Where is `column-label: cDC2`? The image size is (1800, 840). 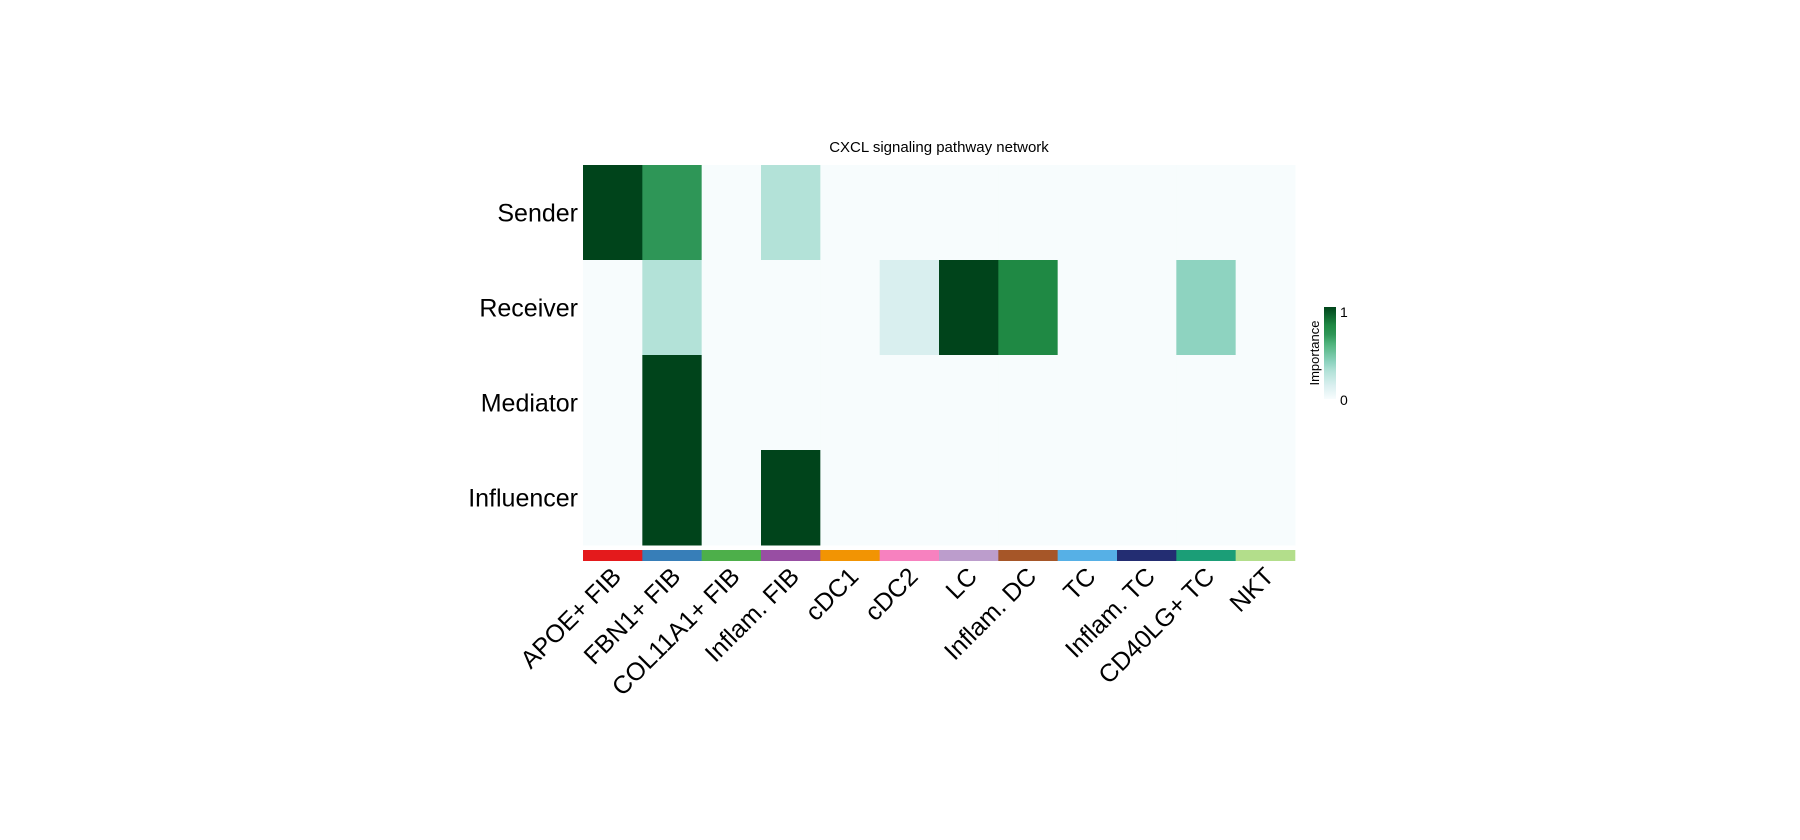 column-label: cDC2 is located at coordinates (892, 594).